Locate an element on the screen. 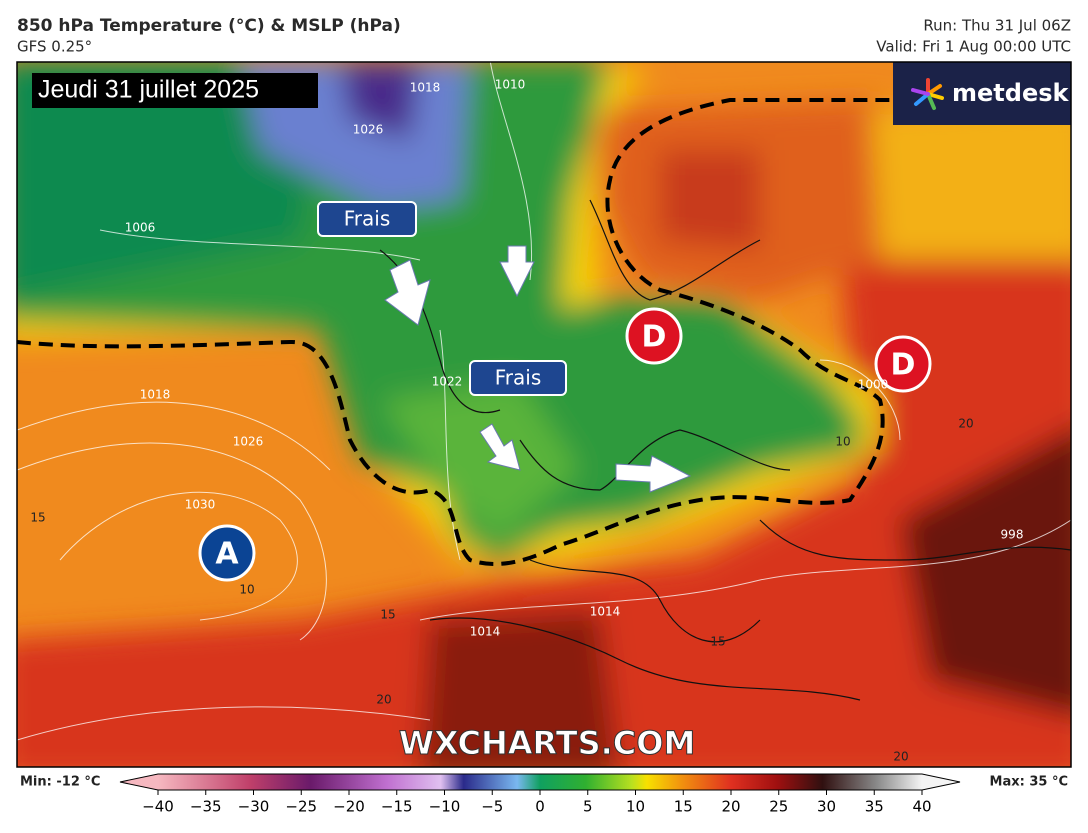 The image size is (1088, 833). colorbar-tick-label: −40 is located at coordinates (158, 807).